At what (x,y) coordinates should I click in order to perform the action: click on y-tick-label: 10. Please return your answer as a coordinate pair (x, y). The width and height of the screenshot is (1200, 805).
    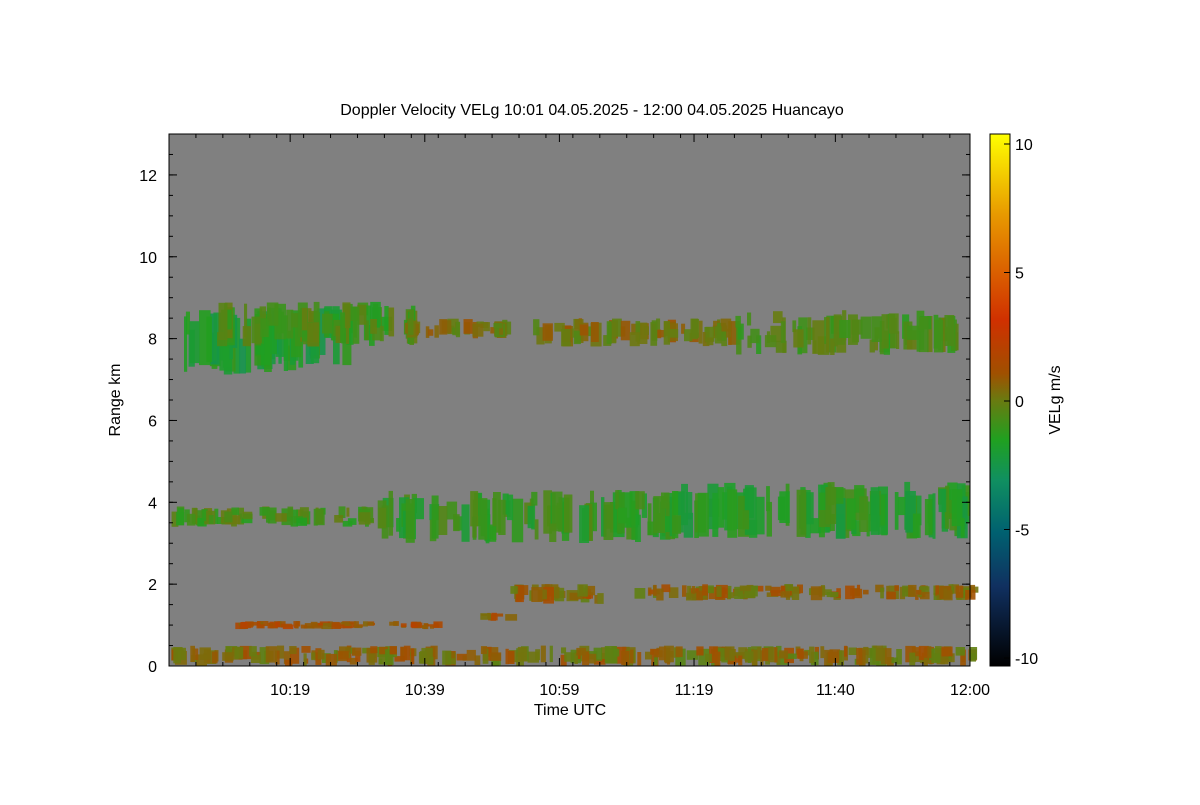
    Looking at the image, I should click on (148, 258).